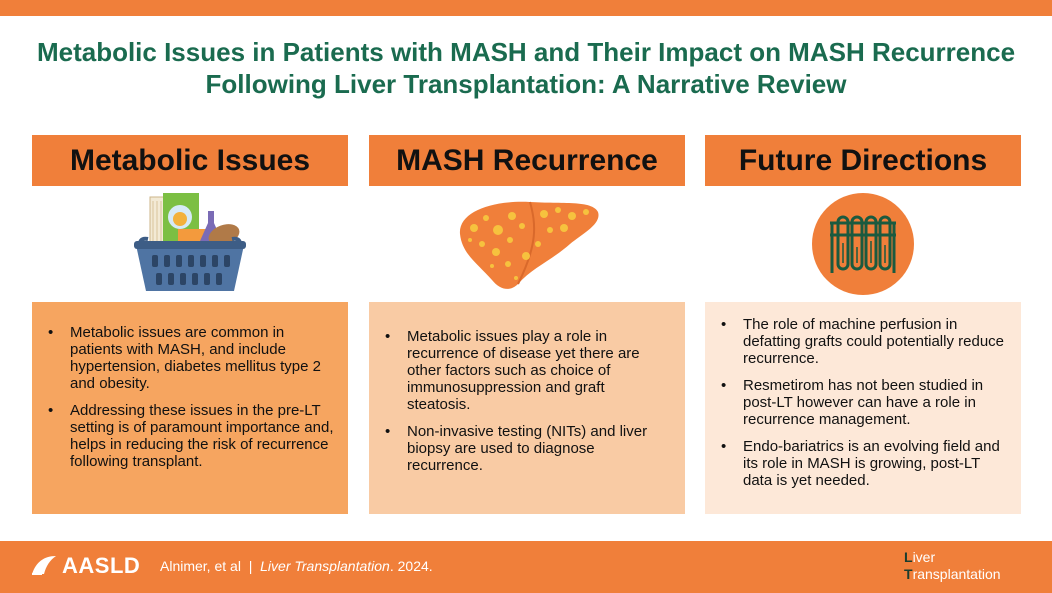 The width and height of the screenshot is (1052, 593). I want to click on column-header-metabolic-issues: Metabolic Issues, so click(190, 160).